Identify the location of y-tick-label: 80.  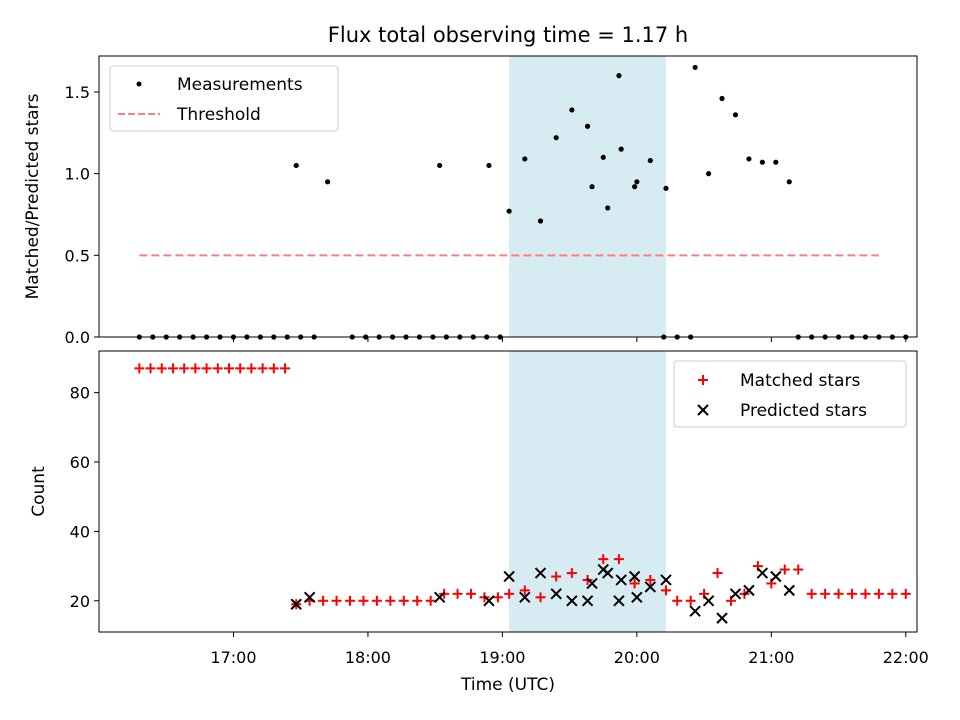
(80, 393).